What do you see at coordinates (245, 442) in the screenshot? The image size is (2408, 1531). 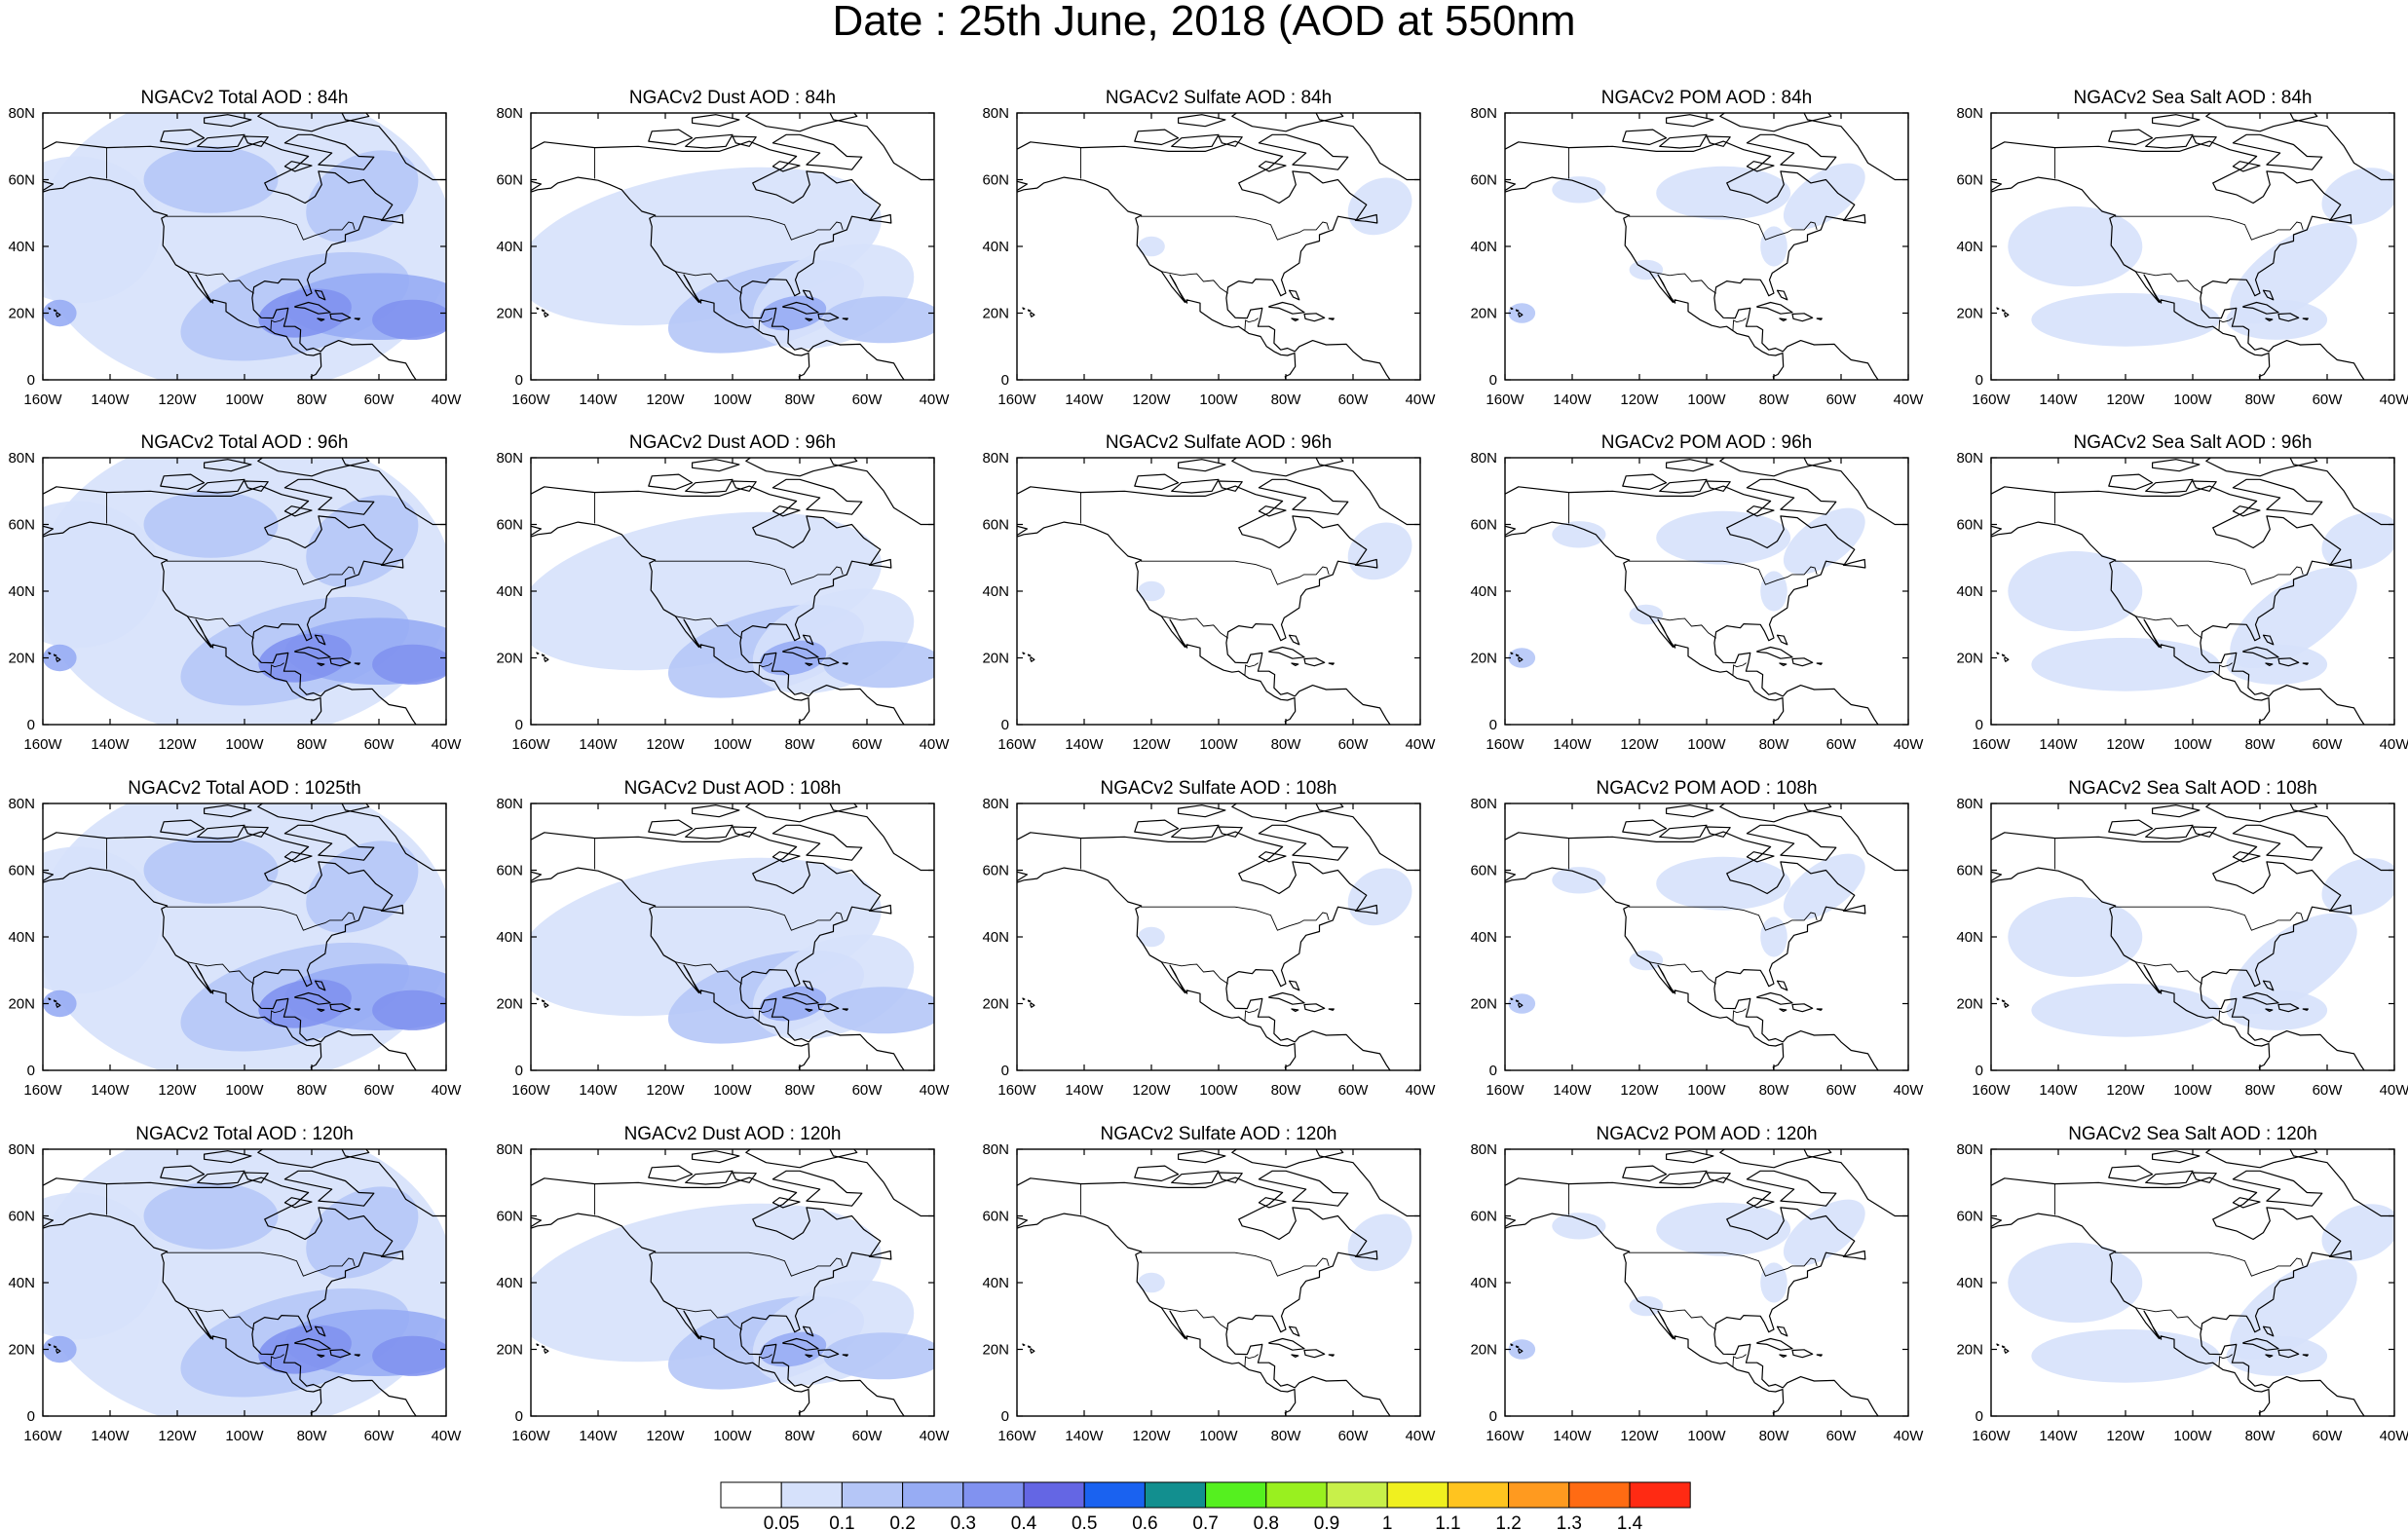 I see `panel-title: NGACv2 Total AOD : 96h` at bounding box center [245, 442].